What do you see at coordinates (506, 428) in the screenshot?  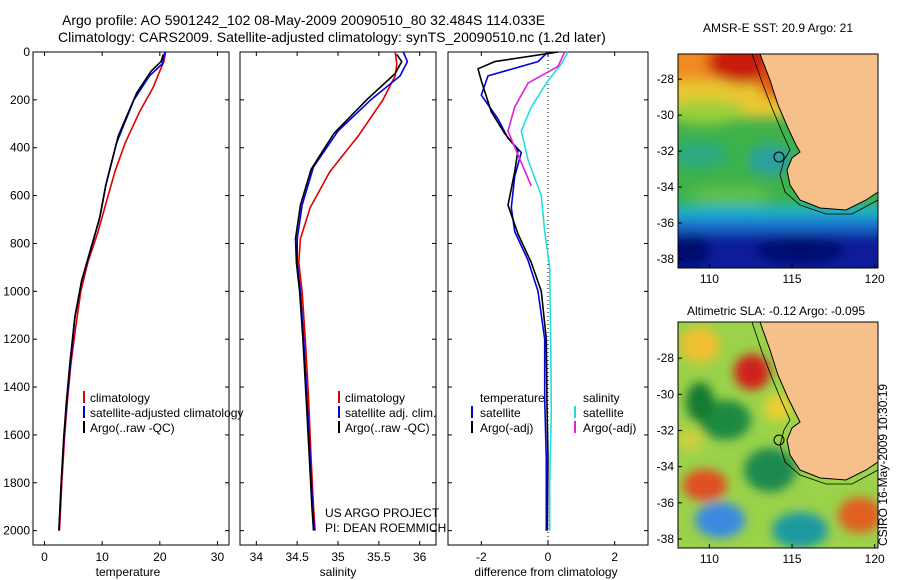 I see `legend-temp-argo: Argo(-adj)` at bounding box center [506, 428].